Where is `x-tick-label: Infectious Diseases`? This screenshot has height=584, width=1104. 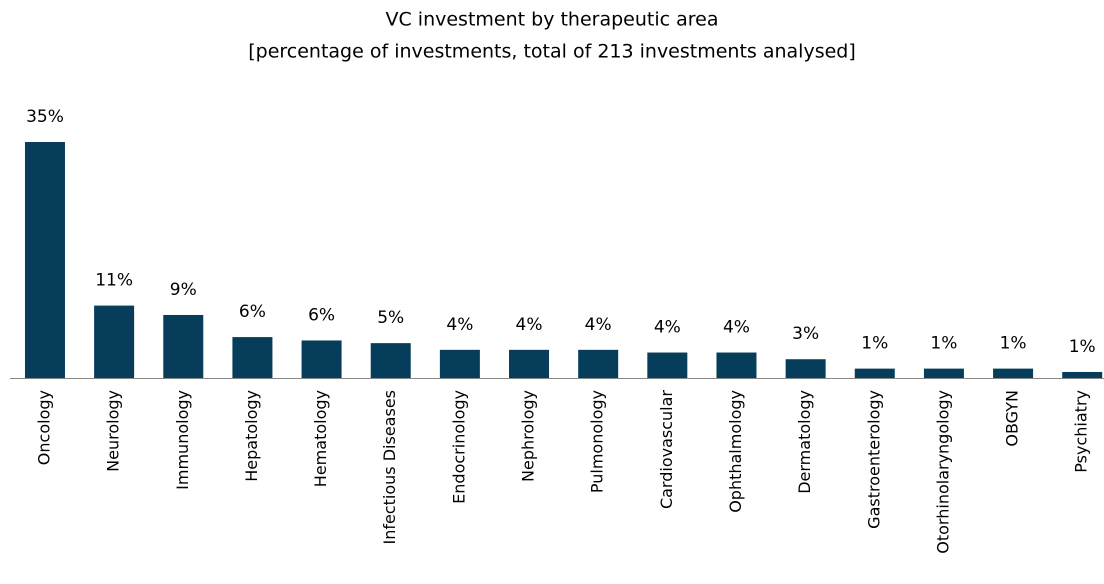 x-tick-label: Infectious Diseases is located at coordinates (389, 467).